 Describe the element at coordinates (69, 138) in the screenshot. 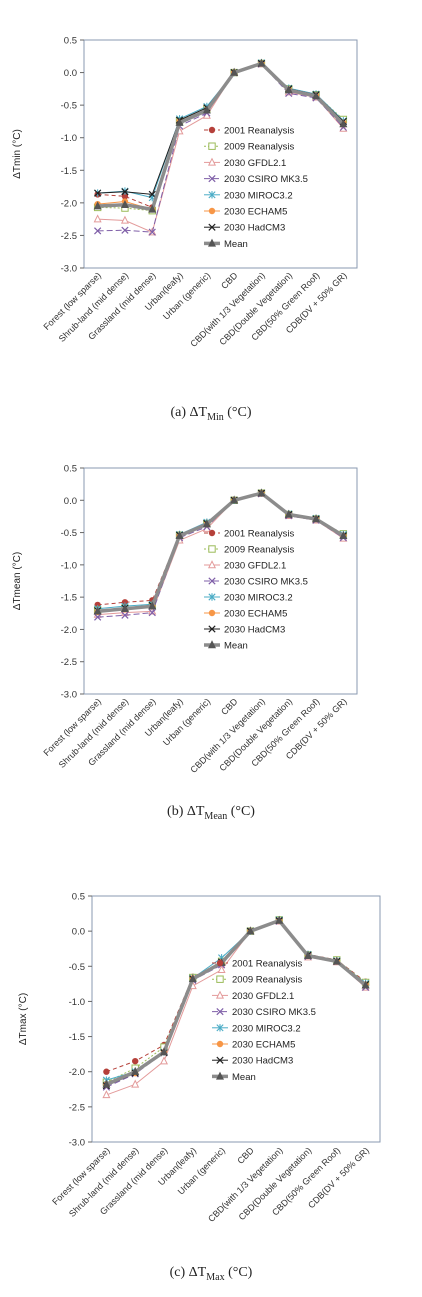

I see `y-tick-label: -1.0` at that location.